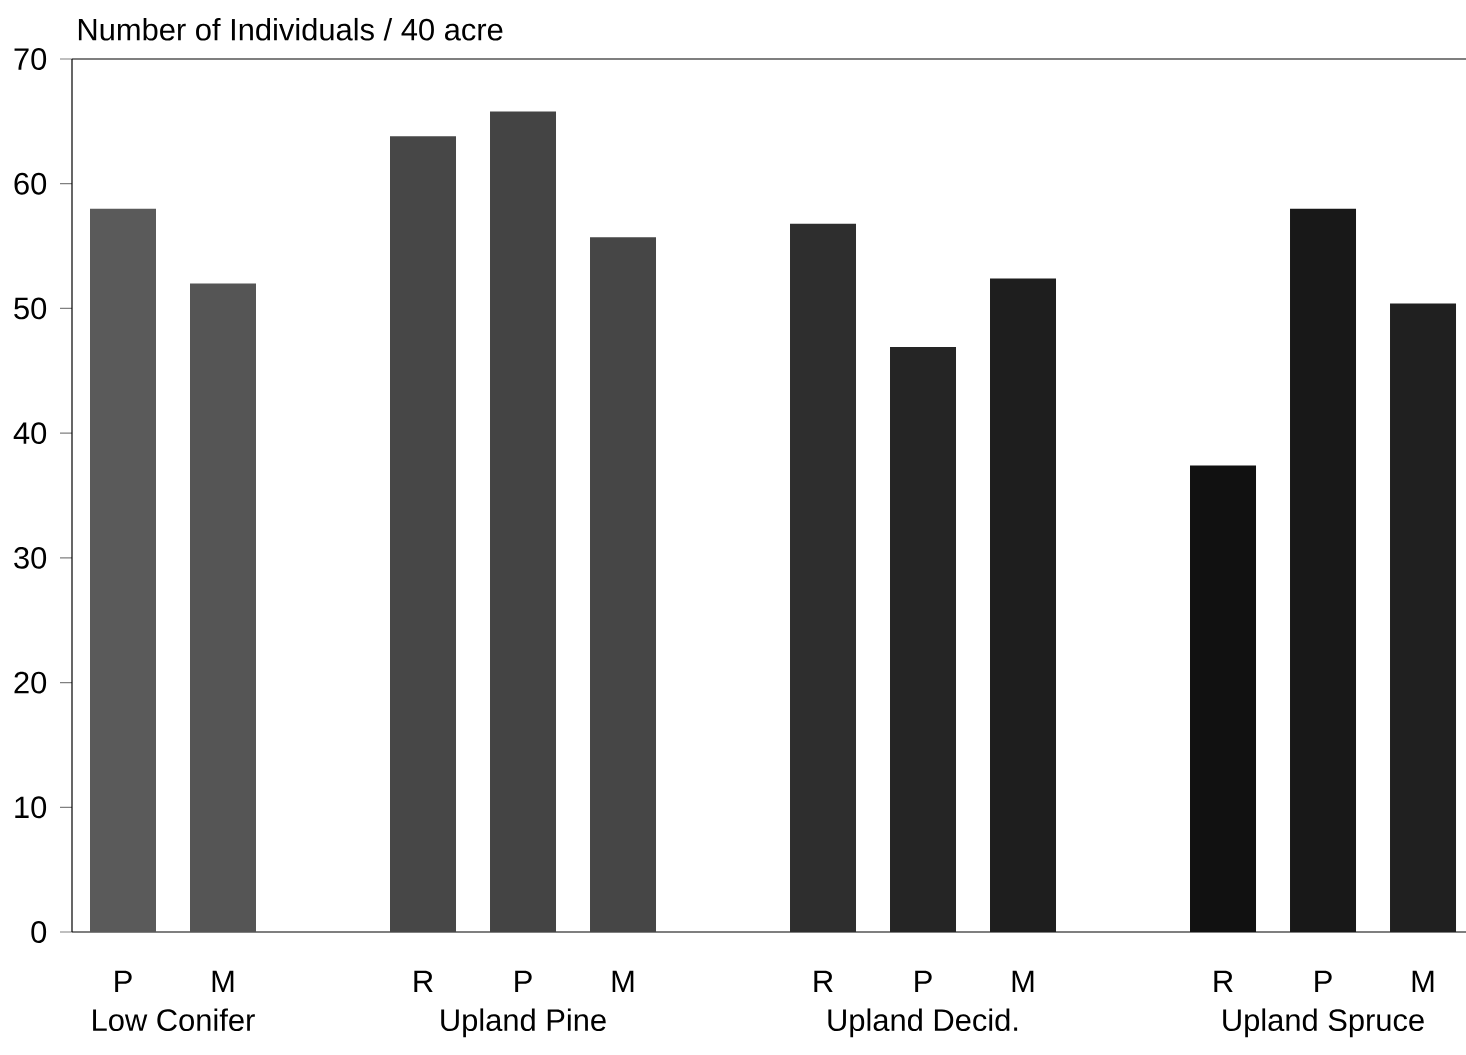 Image resolution: width=1466 pixels, height=1055 pixels. What do you see at coordinates (1323, 1023) in the screenshot?
I see `text: Upland Spruce` at bounding box center [1323, 1023].